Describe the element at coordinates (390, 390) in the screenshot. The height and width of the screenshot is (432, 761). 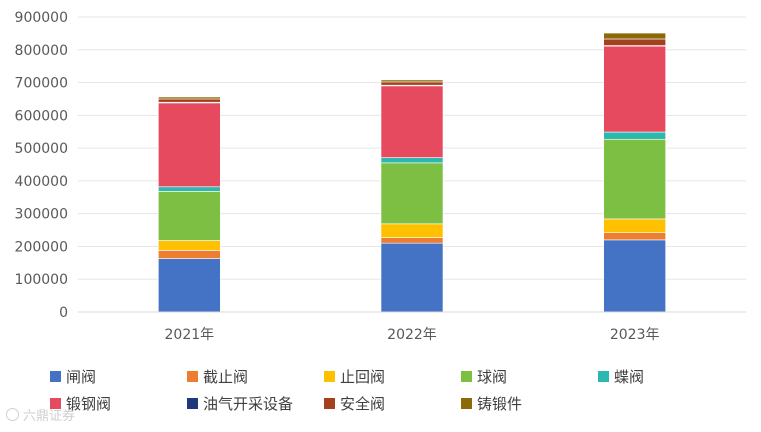
I see `legend: 闸阀 截止阀 止回阀 球阀 蝶阀锻钢阀 油气开采设备 安全阀 铸锻件` at that location.